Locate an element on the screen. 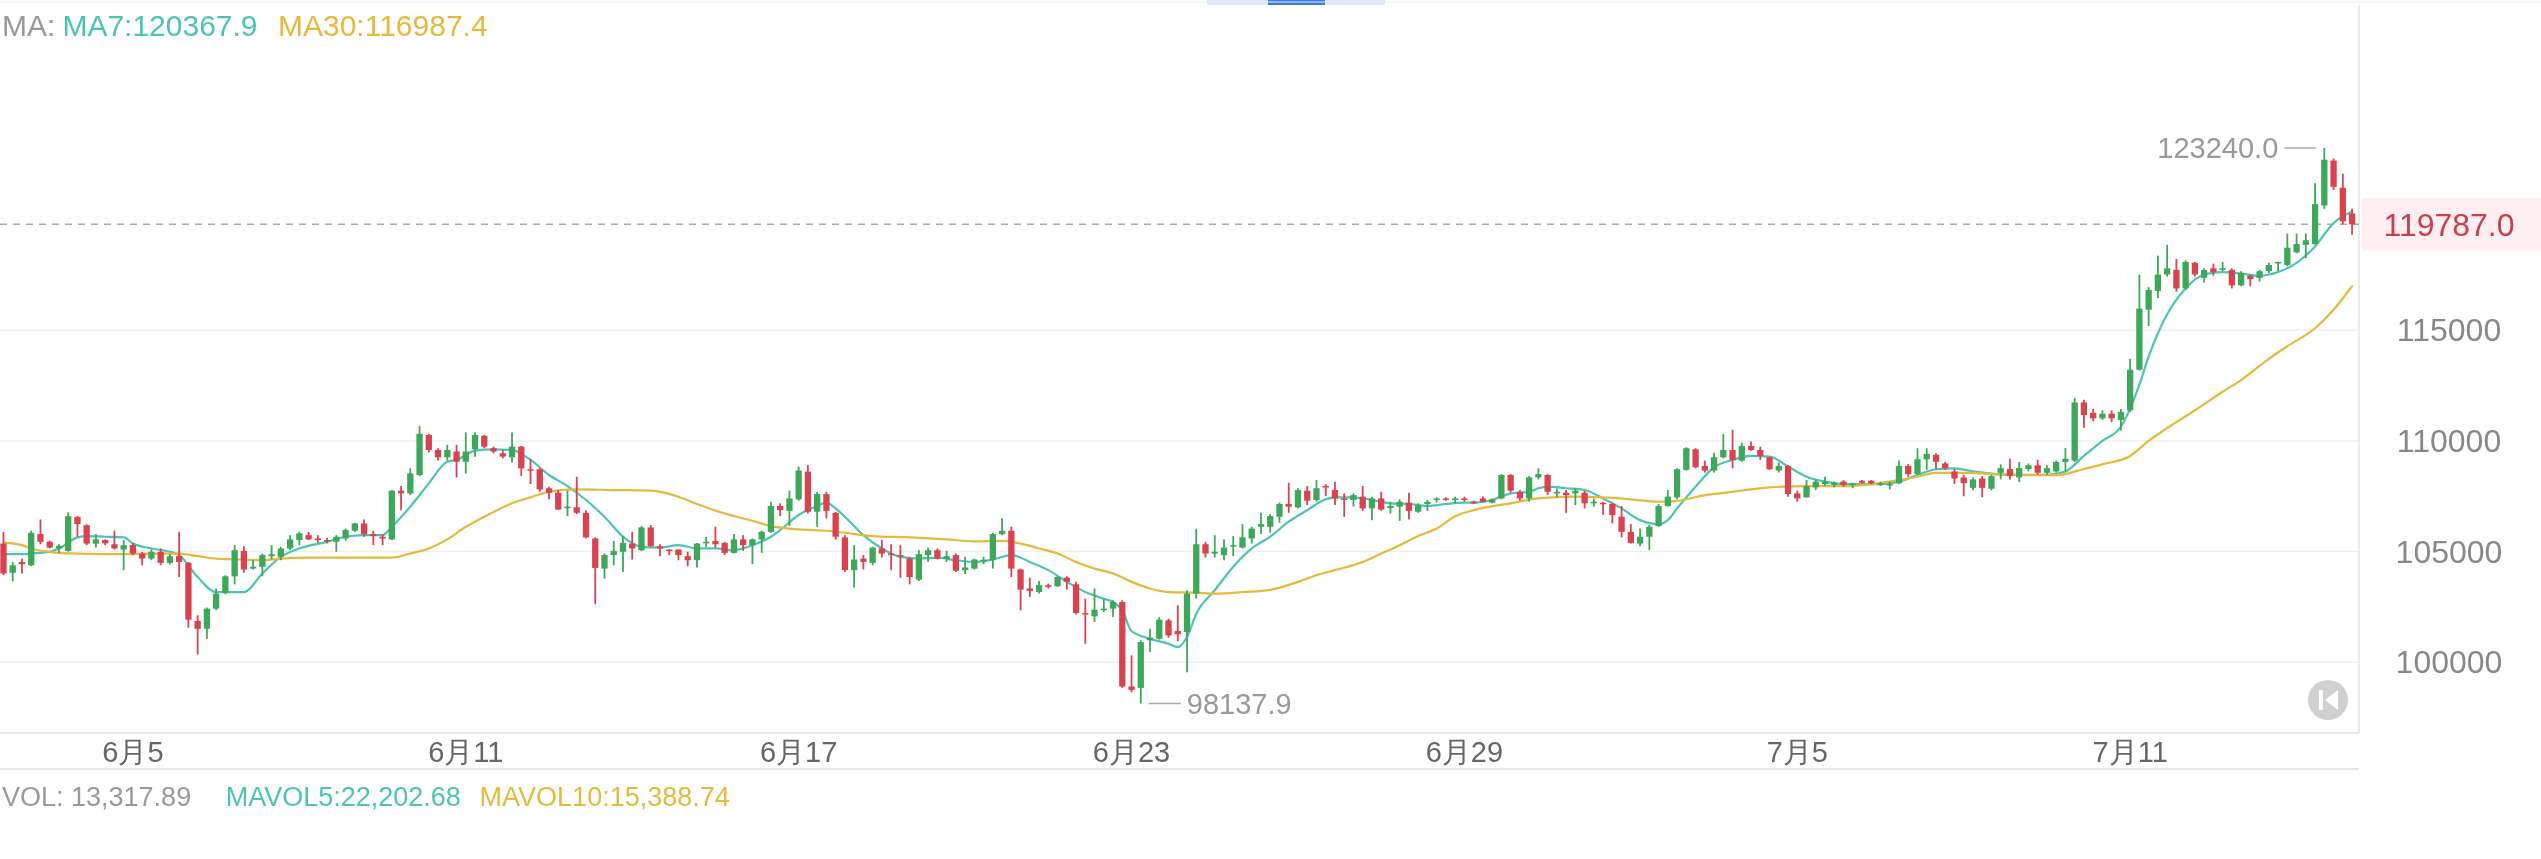  y-tick-label: 115000 is located at coordinates (2449, 330).